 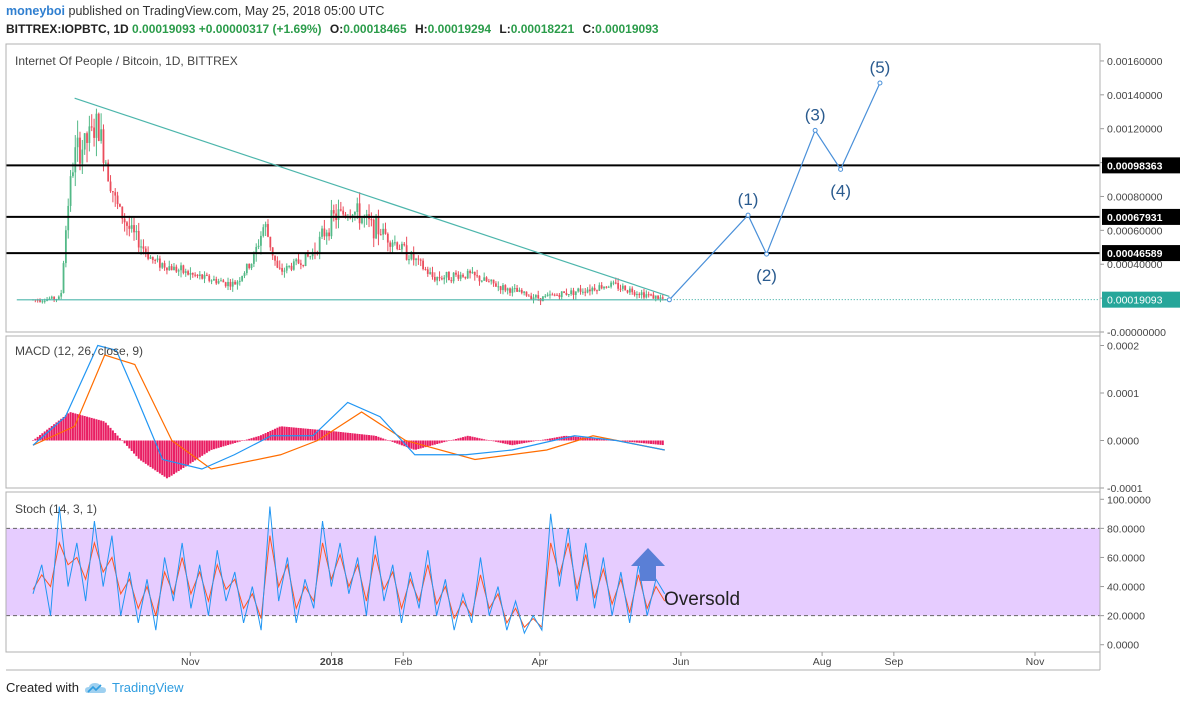 I want to click on arrow-up-icon, so click(x=648, y=564).